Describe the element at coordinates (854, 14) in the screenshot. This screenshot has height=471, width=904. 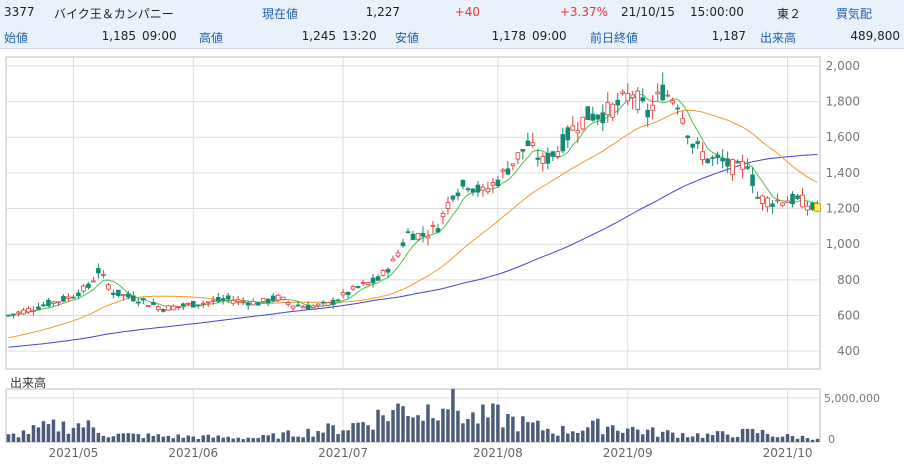
I see `quote-board-label: 買気配` at that location.